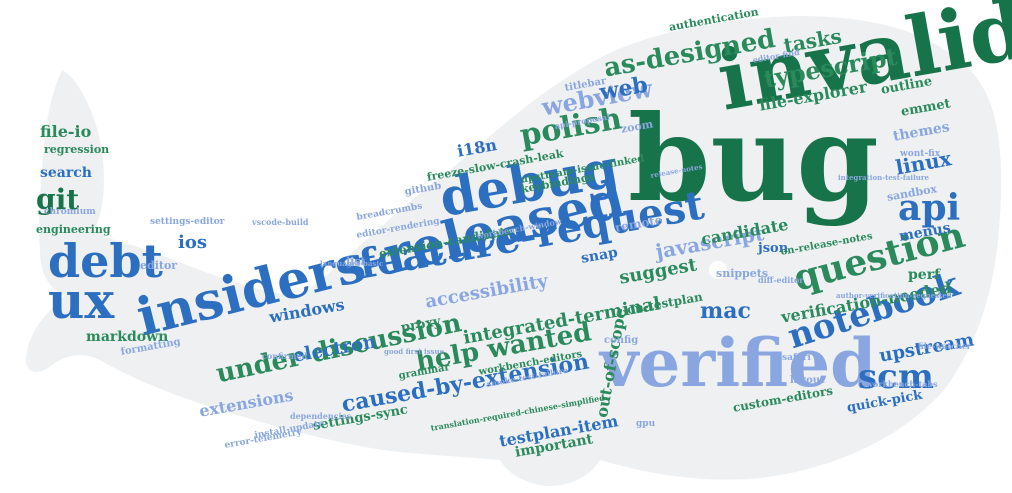  I want to click on word-git: git, so click(58, 199).